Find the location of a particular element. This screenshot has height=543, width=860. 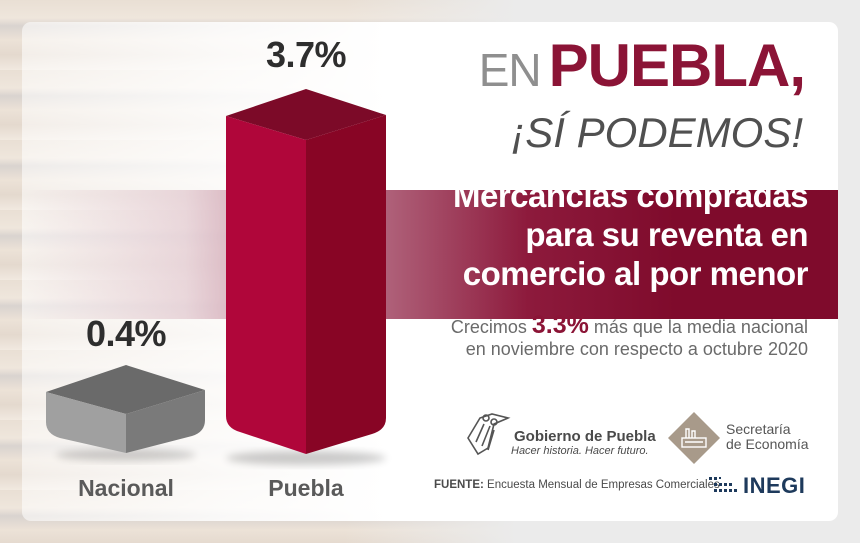

value-label-puebla: 3.7% is located at coordinates (306, 54).